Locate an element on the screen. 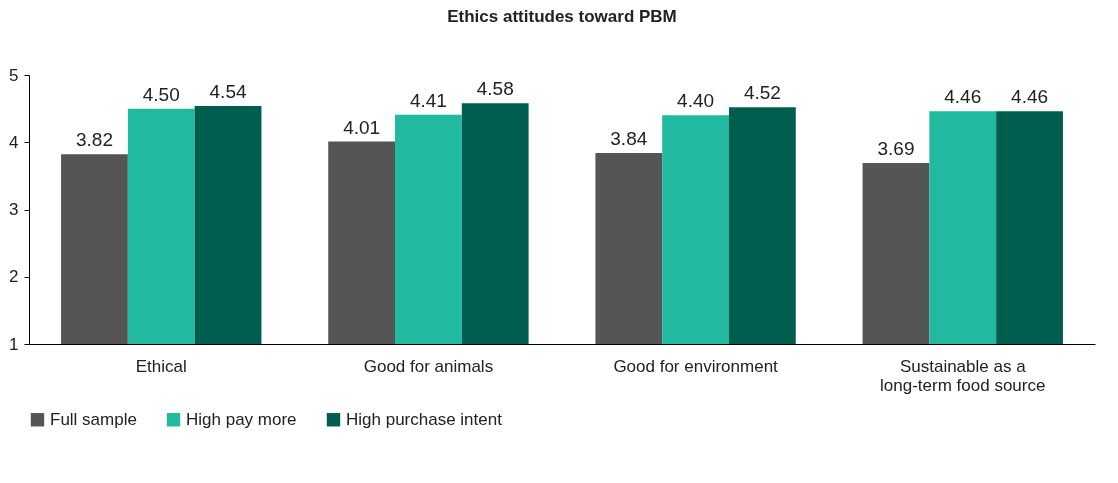 This screenshot has width=1118, height=483. legend-label: Full sample is located at coordinates (93, 419).